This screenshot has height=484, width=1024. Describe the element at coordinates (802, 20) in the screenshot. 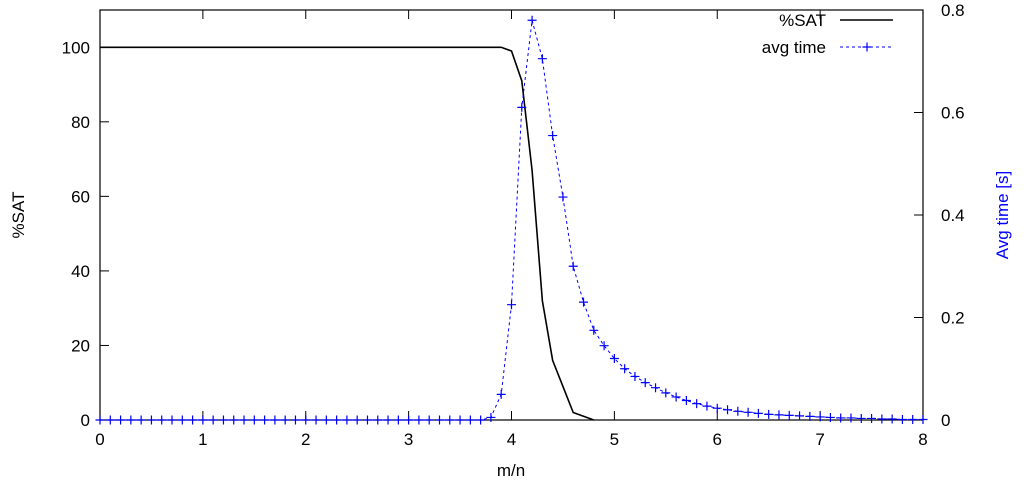

I see `legend-label-sat: %SAT` at that location.